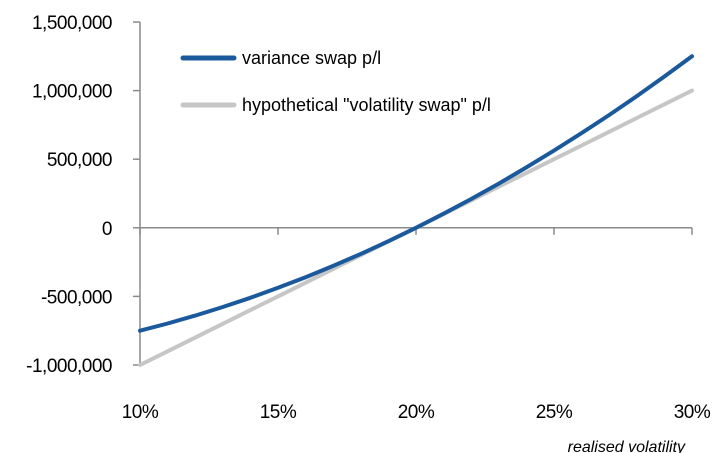 The width and height of the screenshot is (720, 453). I want to click on x-tick-label: 25%, so click(554, 412).